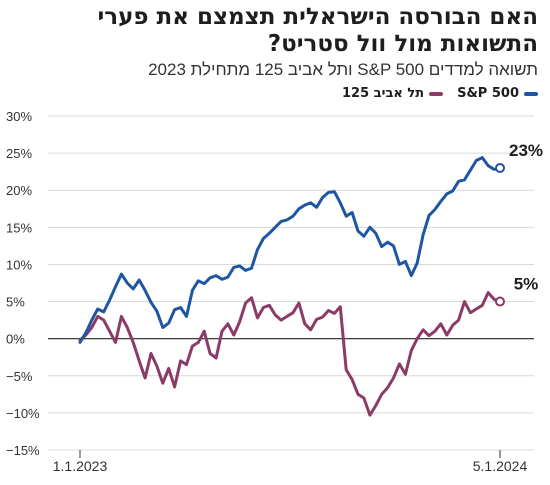 This screenshot has height=485, width=550. What do you see at coordinates (19, 376) in the screenshot?
I see `y-tick-label: −5%` at bounding box center [19, 376].